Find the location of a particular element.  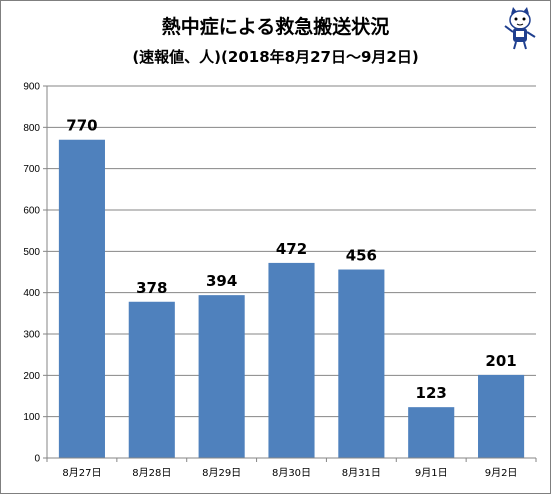

x-tick-label: 9月1日 is located at coordinates (431, 473).